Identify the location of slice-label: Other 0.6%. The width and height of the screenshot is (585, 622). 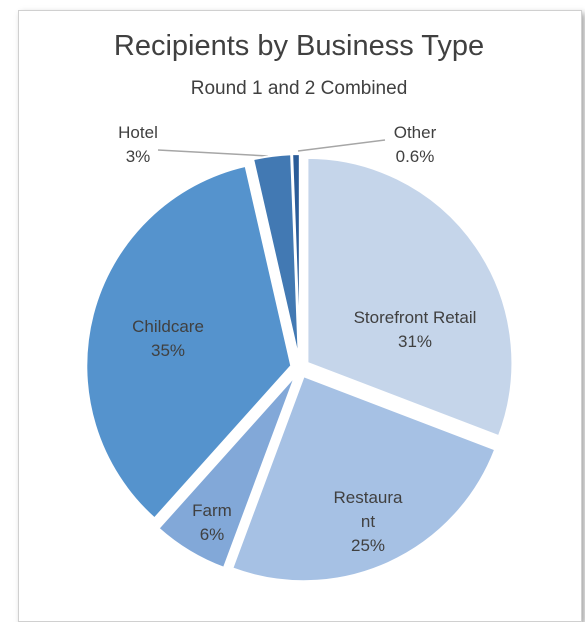
(415, 145).